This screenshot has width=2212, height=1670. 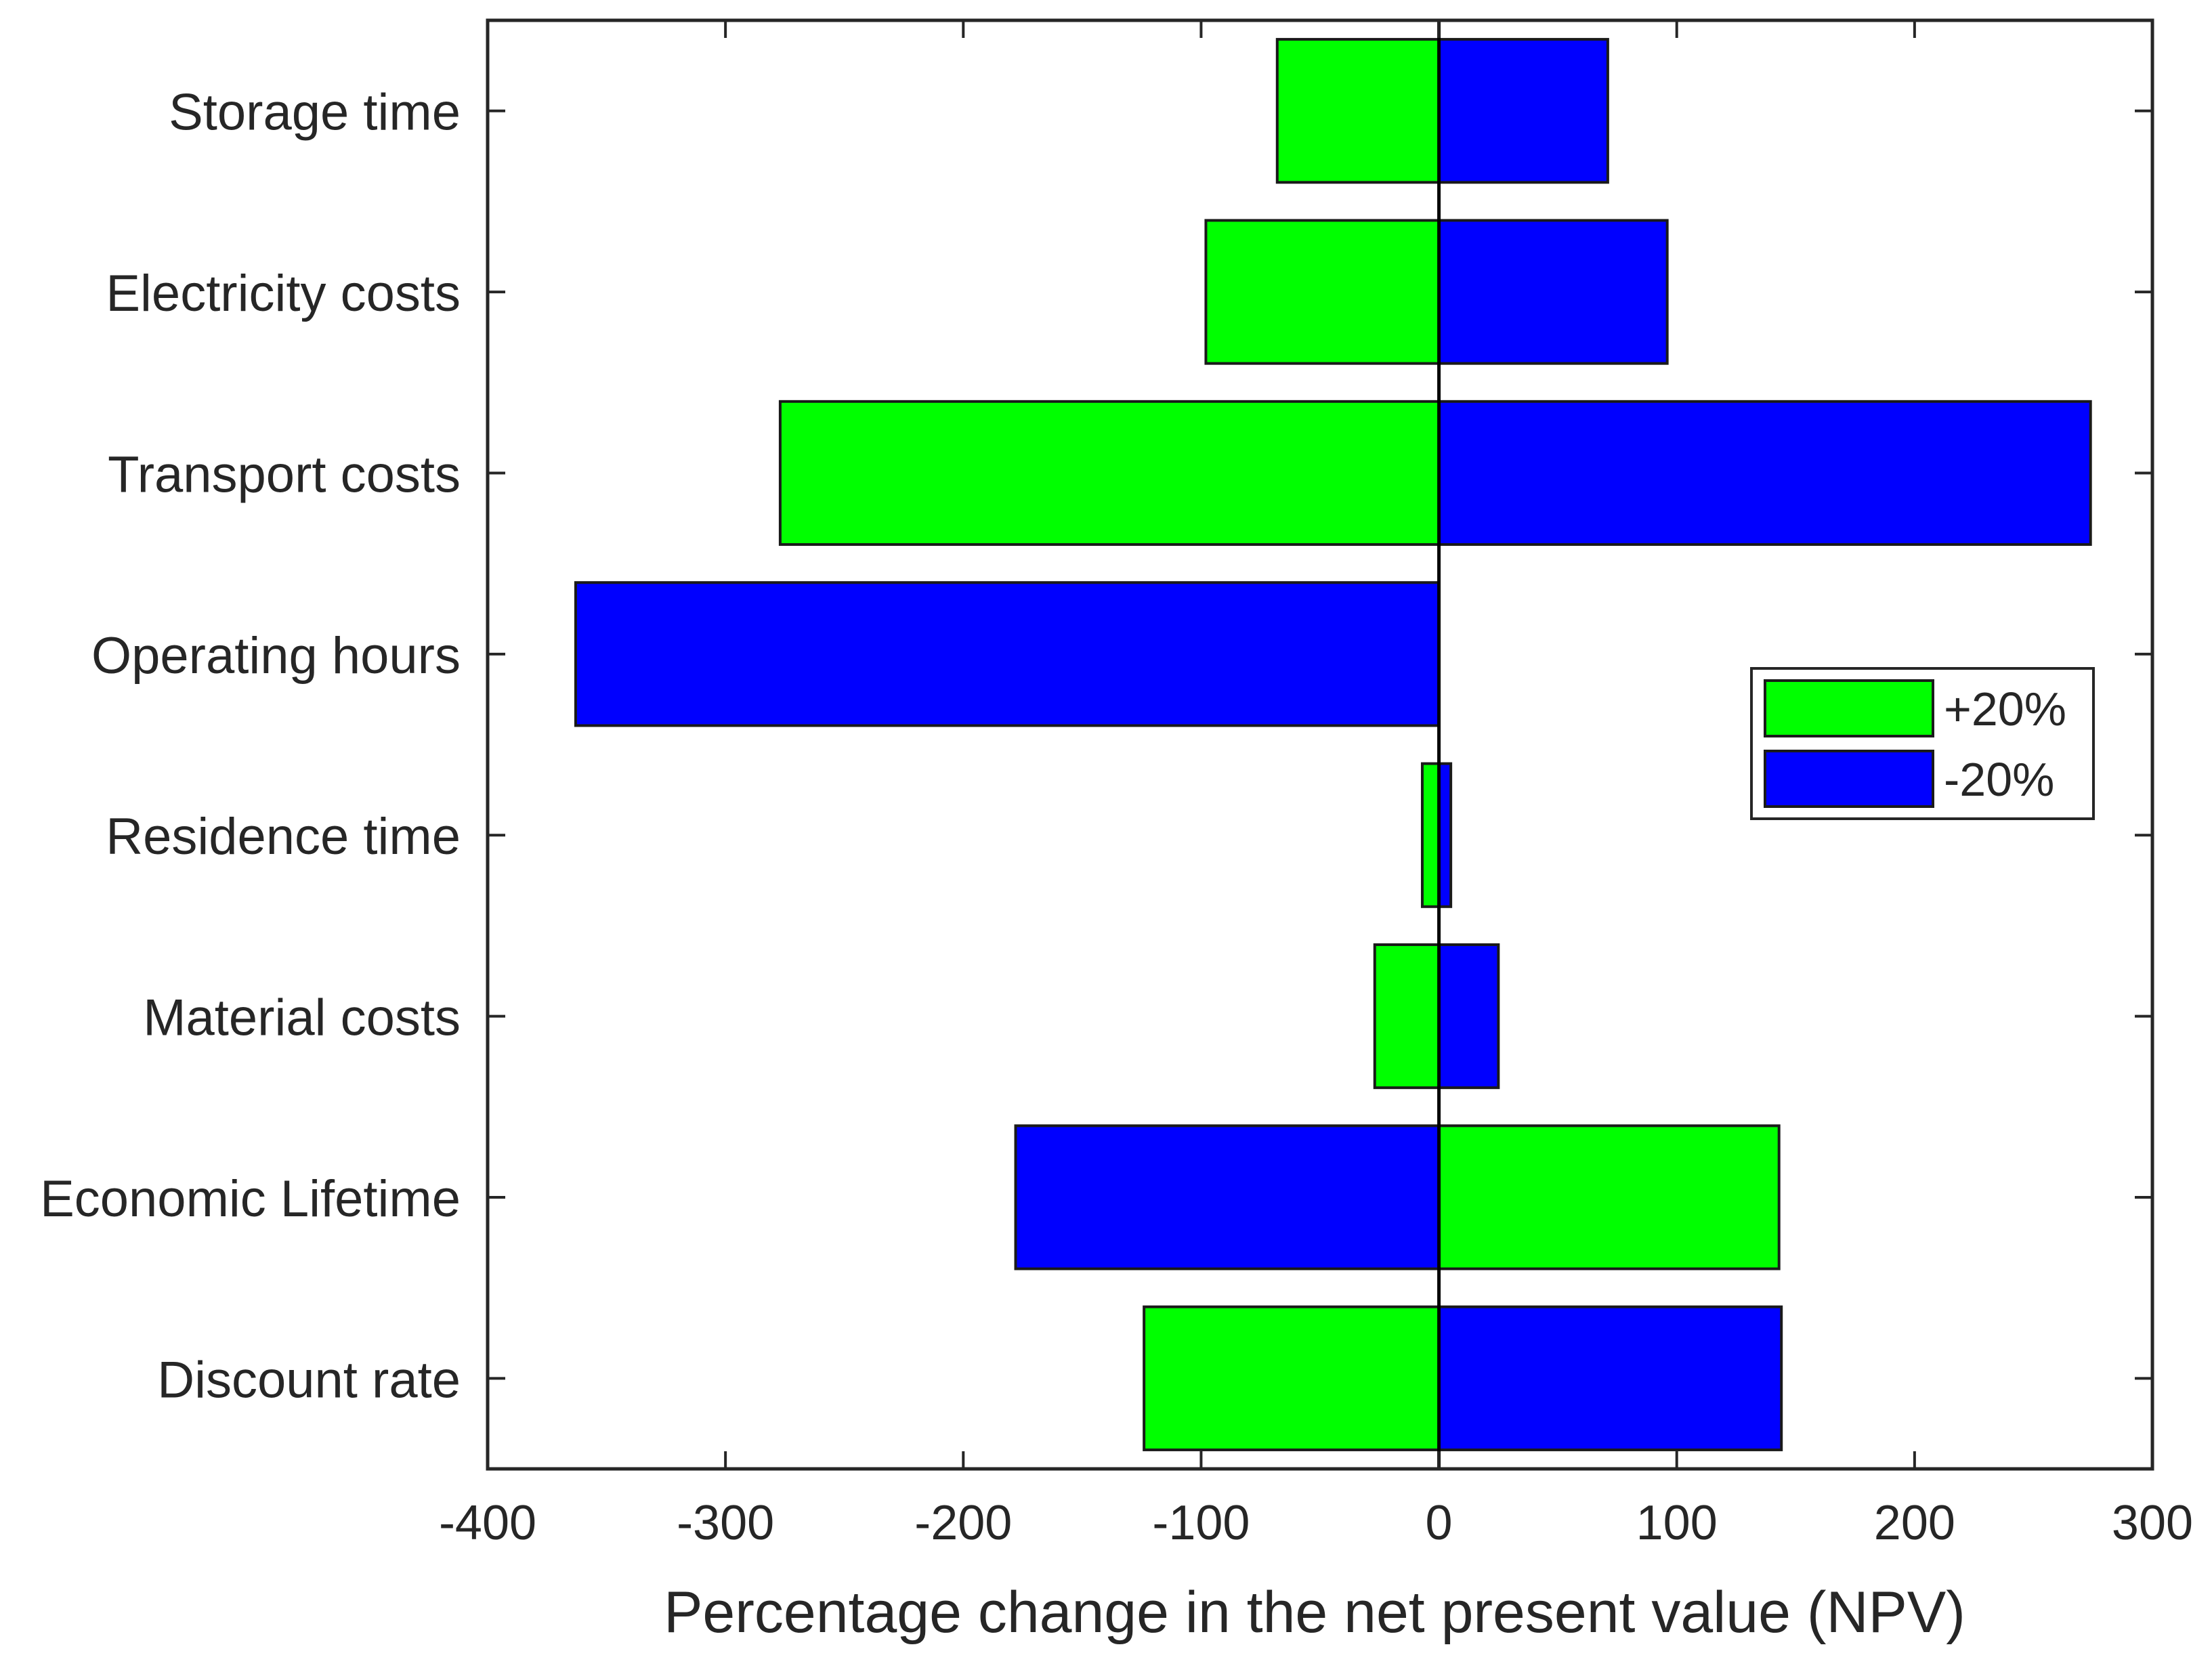 What do you see at coordinates (283, 293) in the screenshot?
I see `category-label-1: Electricity costs` at bounding box center [283, 293].